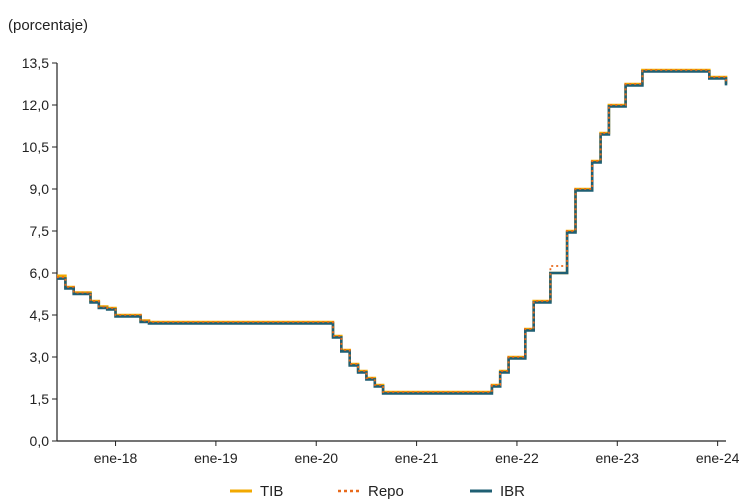  I want to click on unit-label: (porcentaje), so click(48, 25).